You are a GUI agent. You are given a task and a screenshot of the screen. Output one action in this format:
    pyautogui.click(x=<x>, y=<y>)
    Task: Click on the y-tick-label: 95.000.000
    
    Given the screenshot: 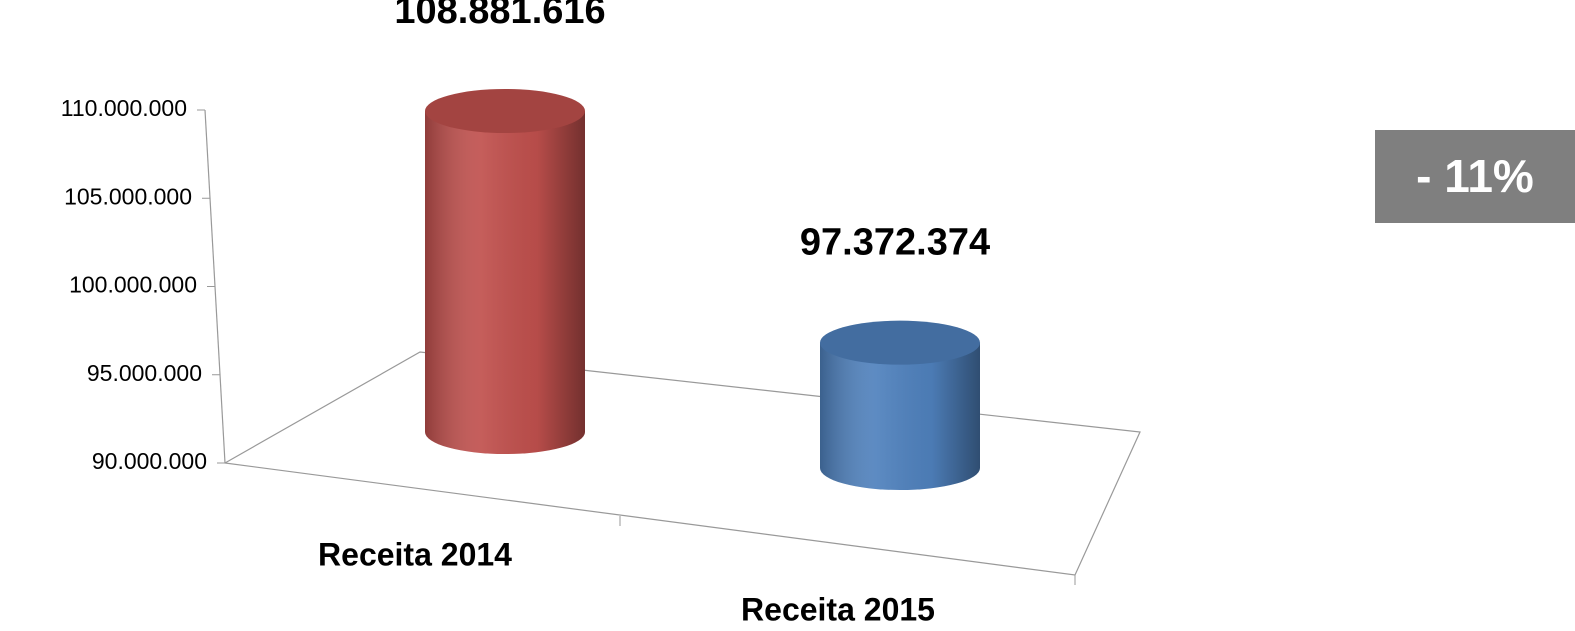 What is the action you would take?
    pyautogui.click(x=144, y=373)
    